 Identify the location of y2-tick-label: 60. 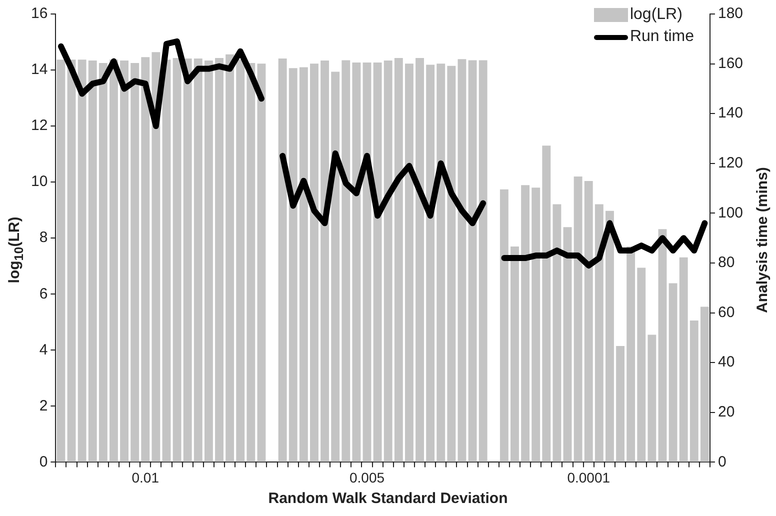
(726, 312).